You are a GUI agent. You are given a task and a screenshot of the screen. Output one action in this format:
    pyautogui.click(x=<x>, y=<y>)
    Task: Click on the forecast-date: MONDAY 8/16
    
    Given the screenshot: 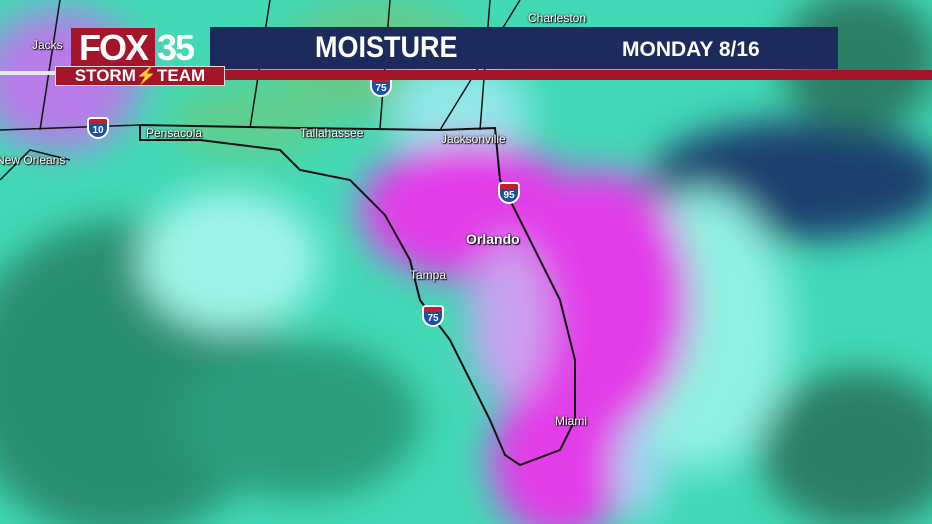 What is the action you would take?
    pyautogui.click(x=691, y=49)
    